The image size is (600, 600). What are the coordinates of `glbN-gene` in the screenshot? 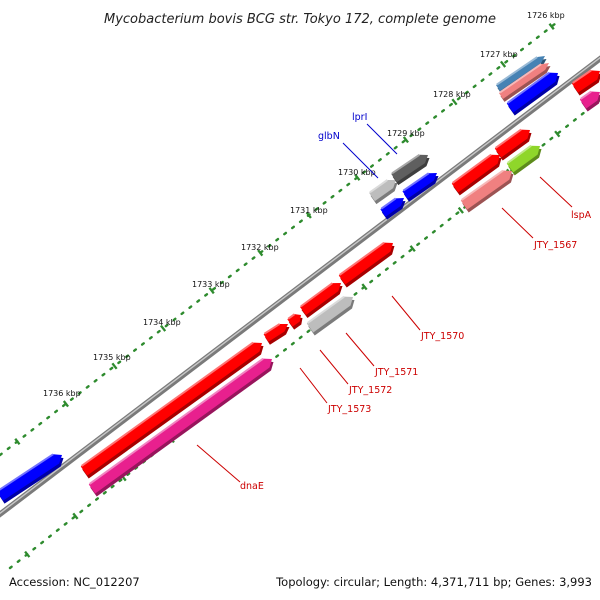 It's located at (383, 192).